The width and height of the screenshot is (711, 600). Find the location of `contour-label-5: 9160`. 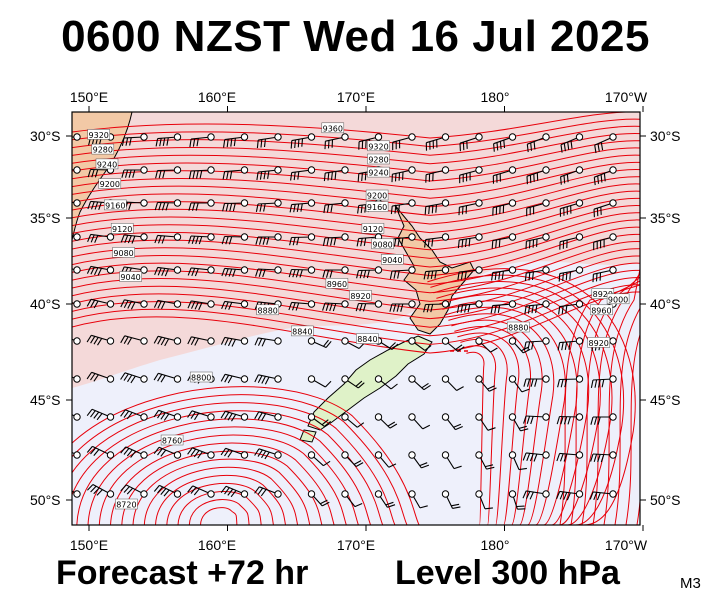

contour-label-5: 9160 is located at coordinates (377, 206).